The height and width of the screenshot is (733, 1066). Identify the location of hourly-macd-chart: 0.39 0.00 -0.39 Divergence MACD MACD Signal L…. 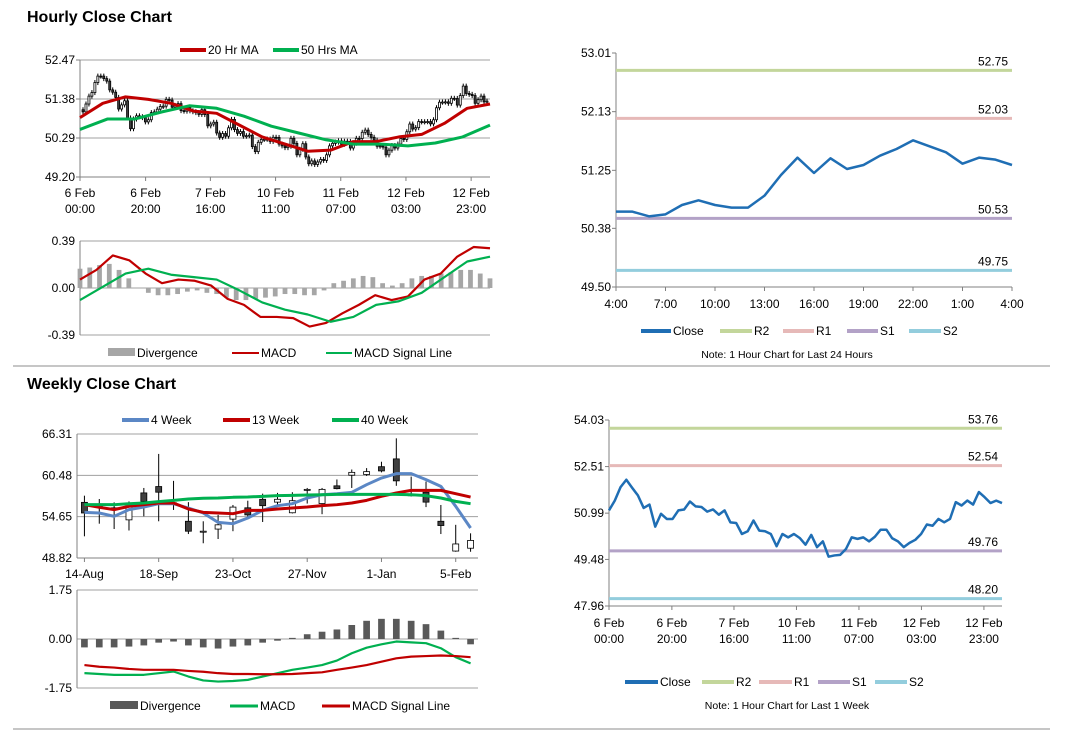
(270, 297).